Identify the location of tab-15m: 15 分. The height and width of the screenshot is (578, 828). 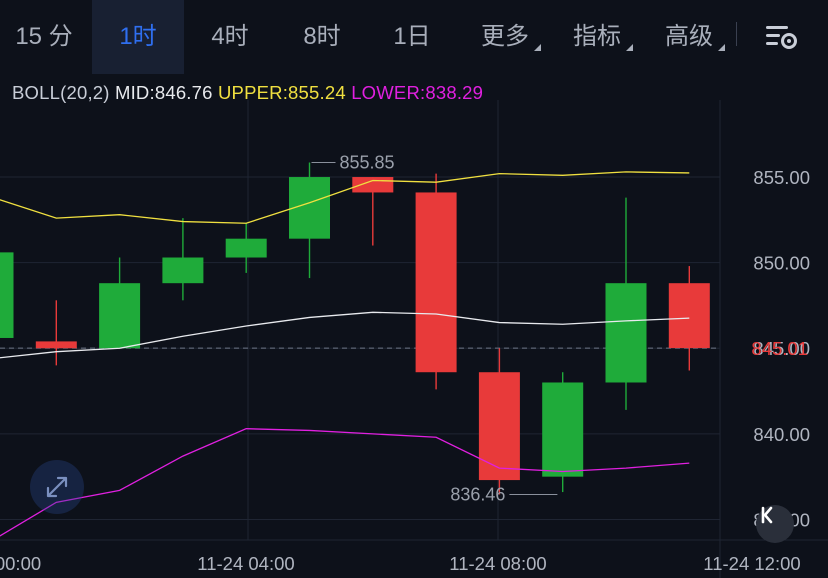
(44, 36).